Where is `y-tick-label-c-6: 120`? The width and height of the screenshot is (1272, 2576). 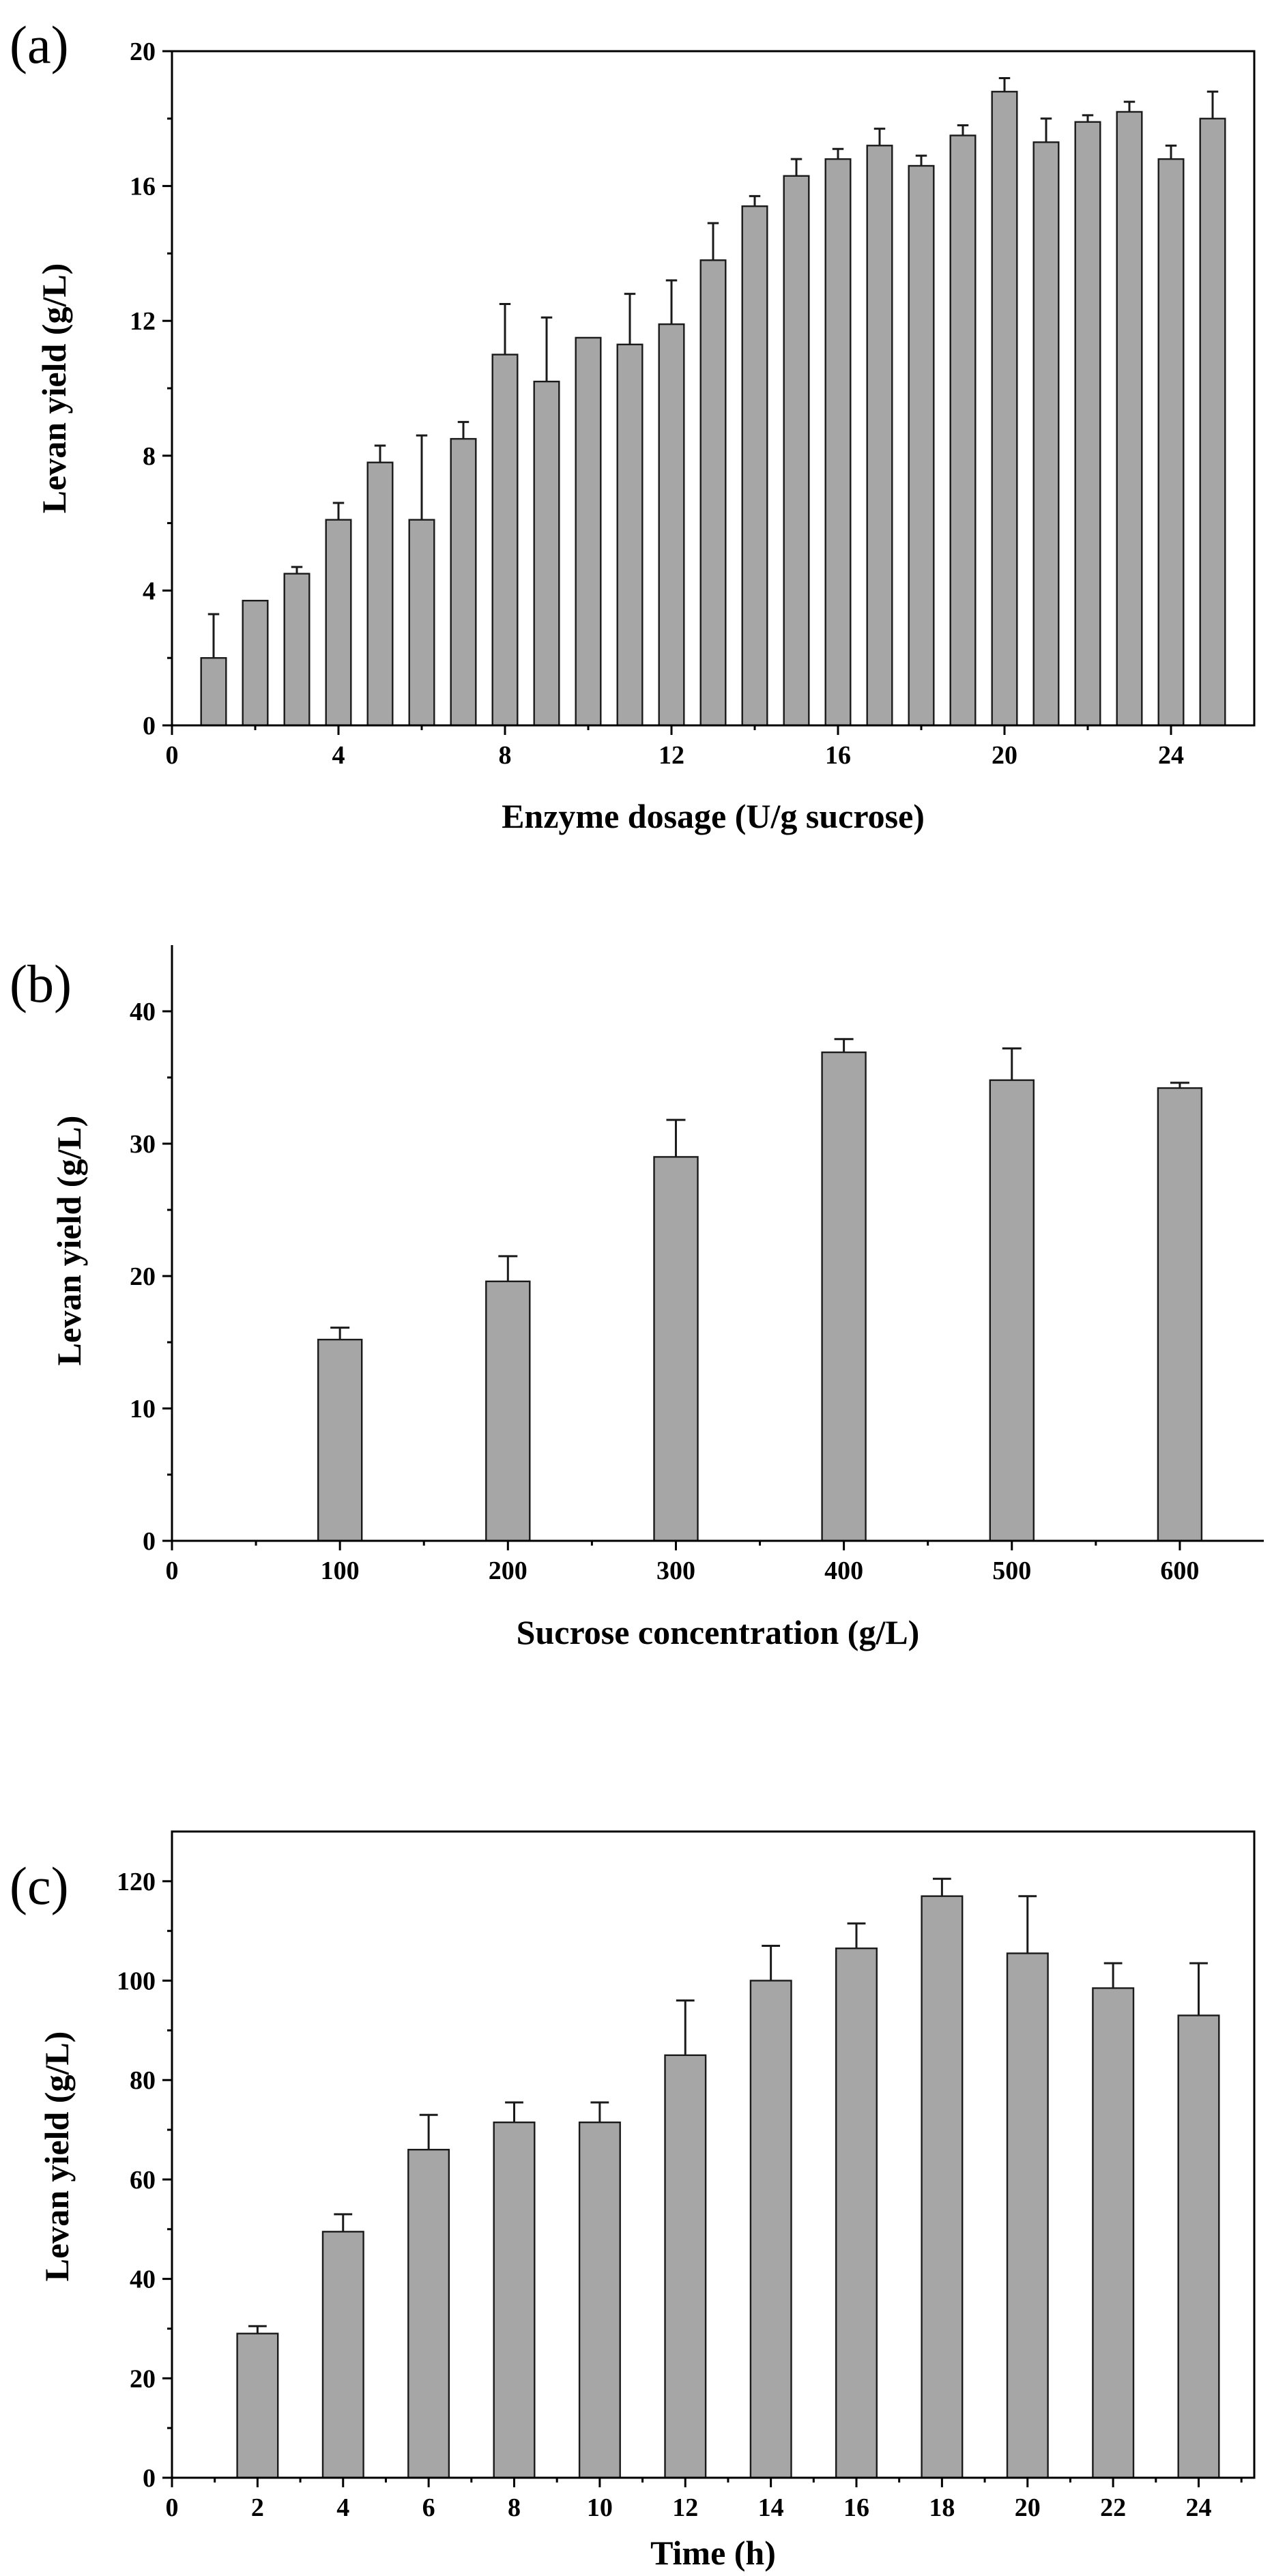 y-tick-label-c-6: 120 is located at coordinates (136, 1882).